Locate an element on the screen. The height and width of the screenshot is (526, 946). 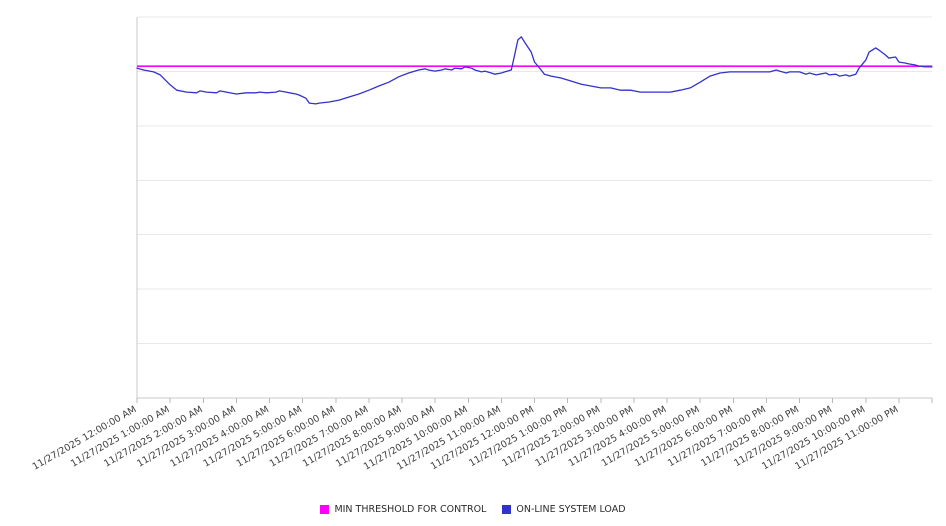
legend-item-min-threshold: MIN THRESHOLD FOR CONTROL is located at coordinates (403, 509).